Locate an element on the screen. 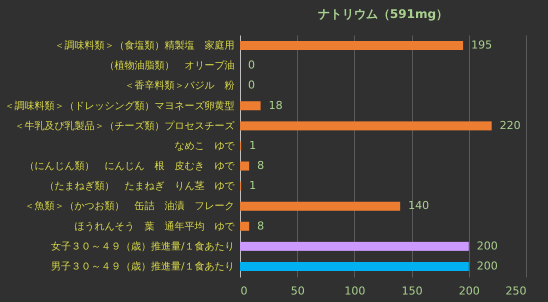 The image size is (548, 302). y-tick-label: ＜調味料類＞（ドレッシング類）マヨネーズ卵黄型 is located at coordinates (119, 106).